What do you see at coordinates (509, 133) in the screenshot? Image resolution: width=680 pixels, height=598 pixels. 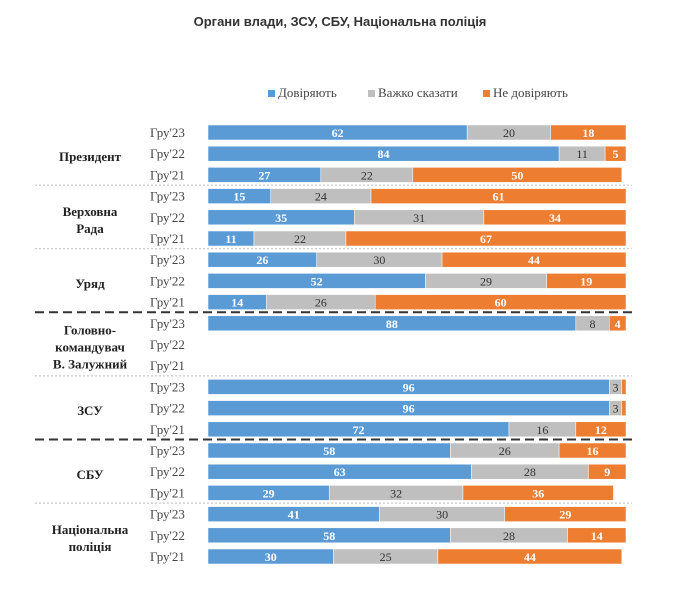 I see `data-label: 20` at bounding box center [509, 133].